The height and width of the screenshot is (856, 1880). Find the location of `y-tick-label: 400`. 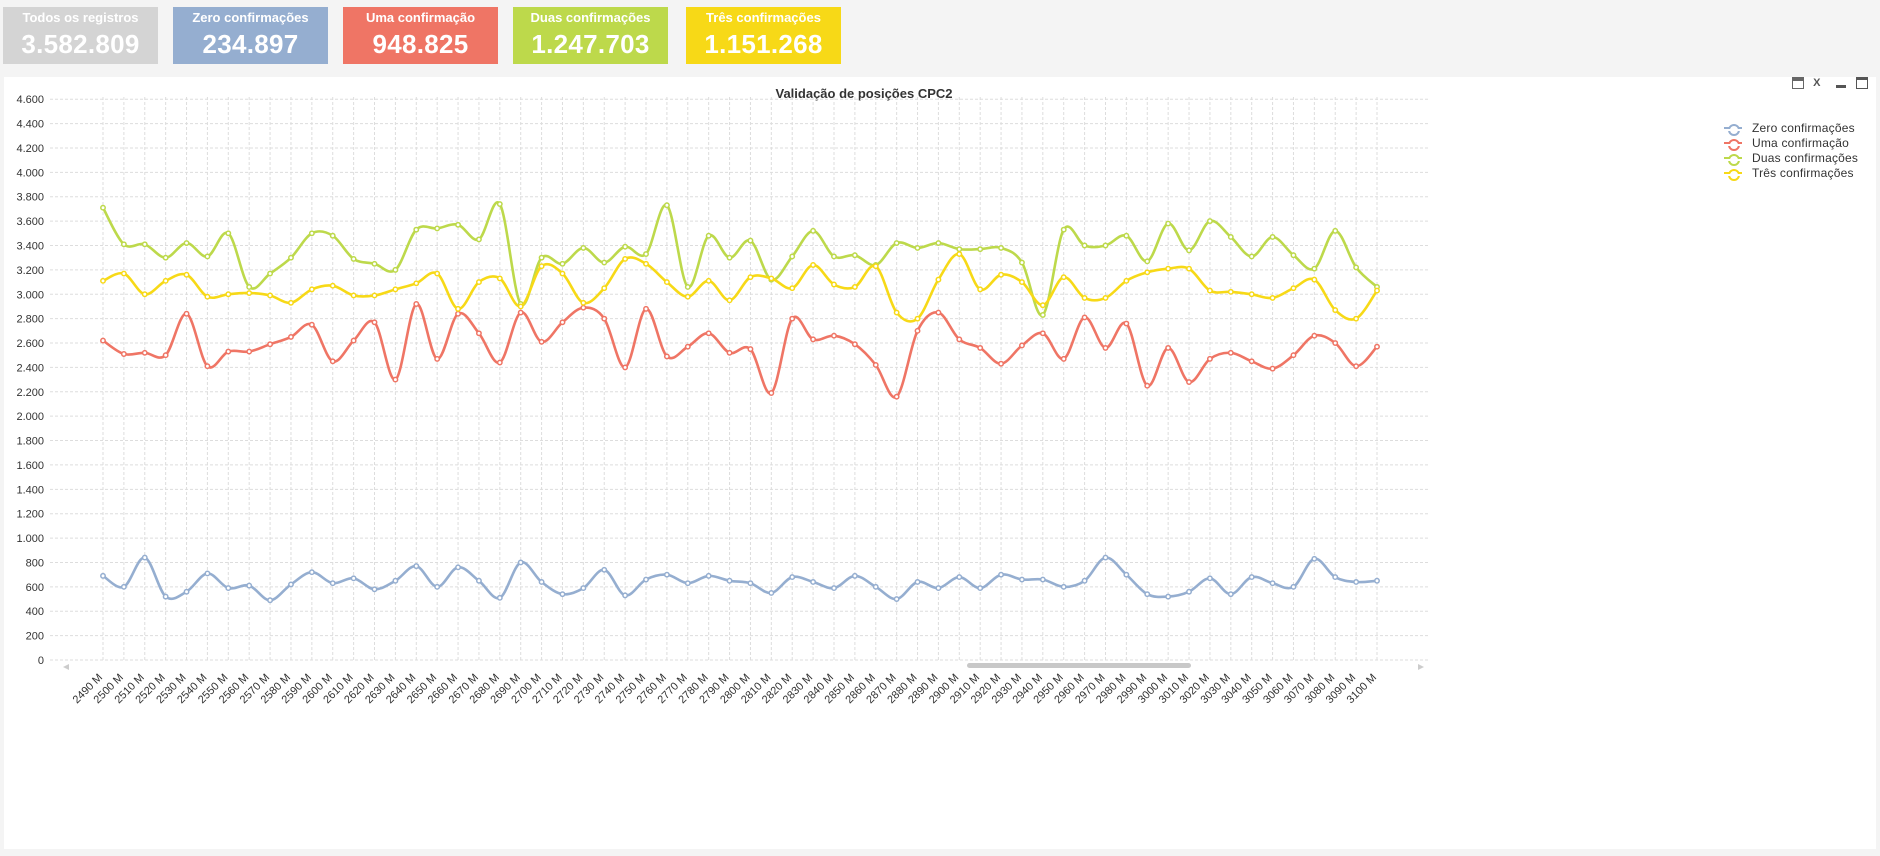

y-tick-label: 400 is located at coordinates (35, 612).